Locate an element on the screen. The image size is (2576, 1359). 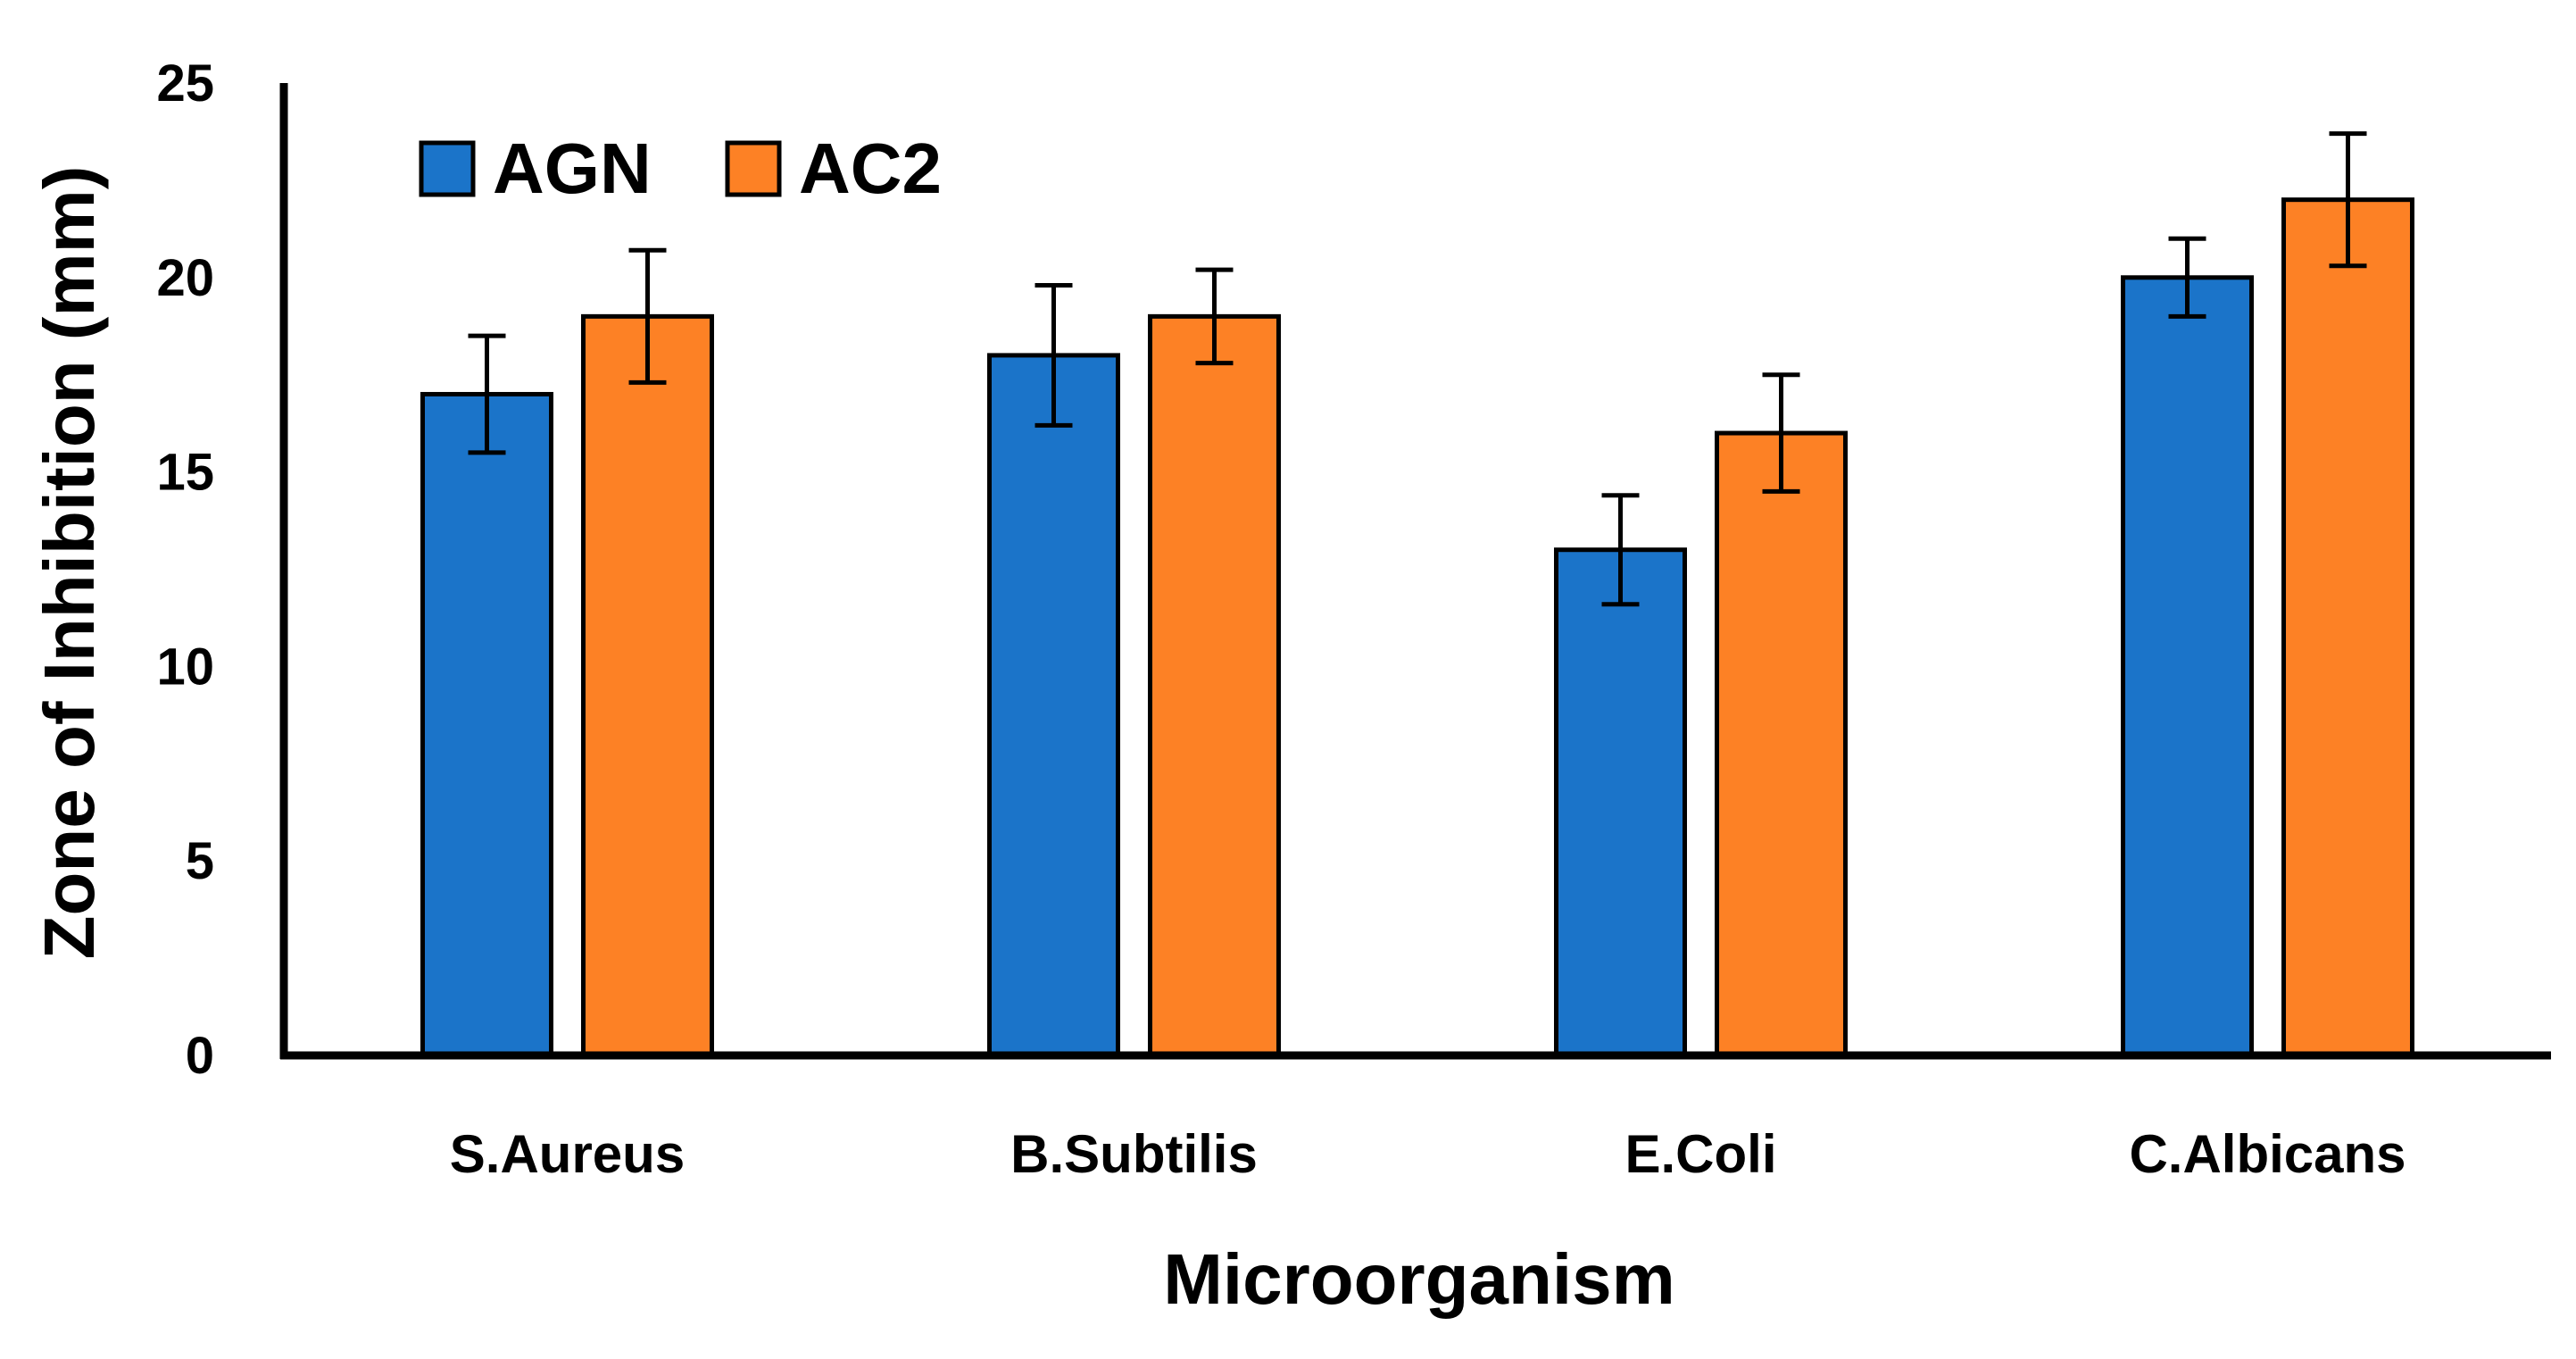
legend: AGN AC2 is located at coordinates (680, 168).